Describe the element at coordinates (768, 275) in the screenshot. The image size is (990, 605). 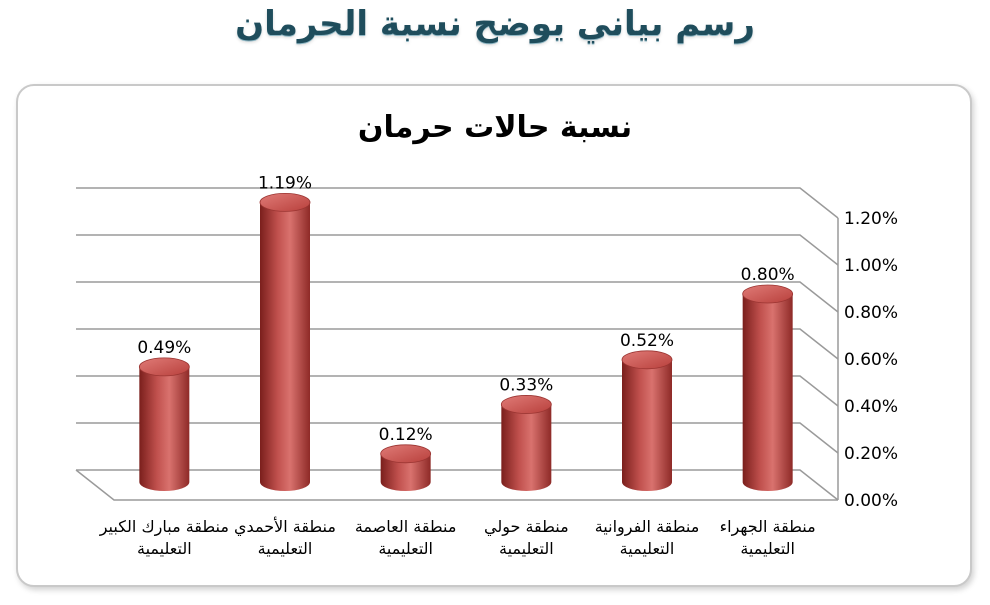
I see `data-label: 0.80%` at that location.